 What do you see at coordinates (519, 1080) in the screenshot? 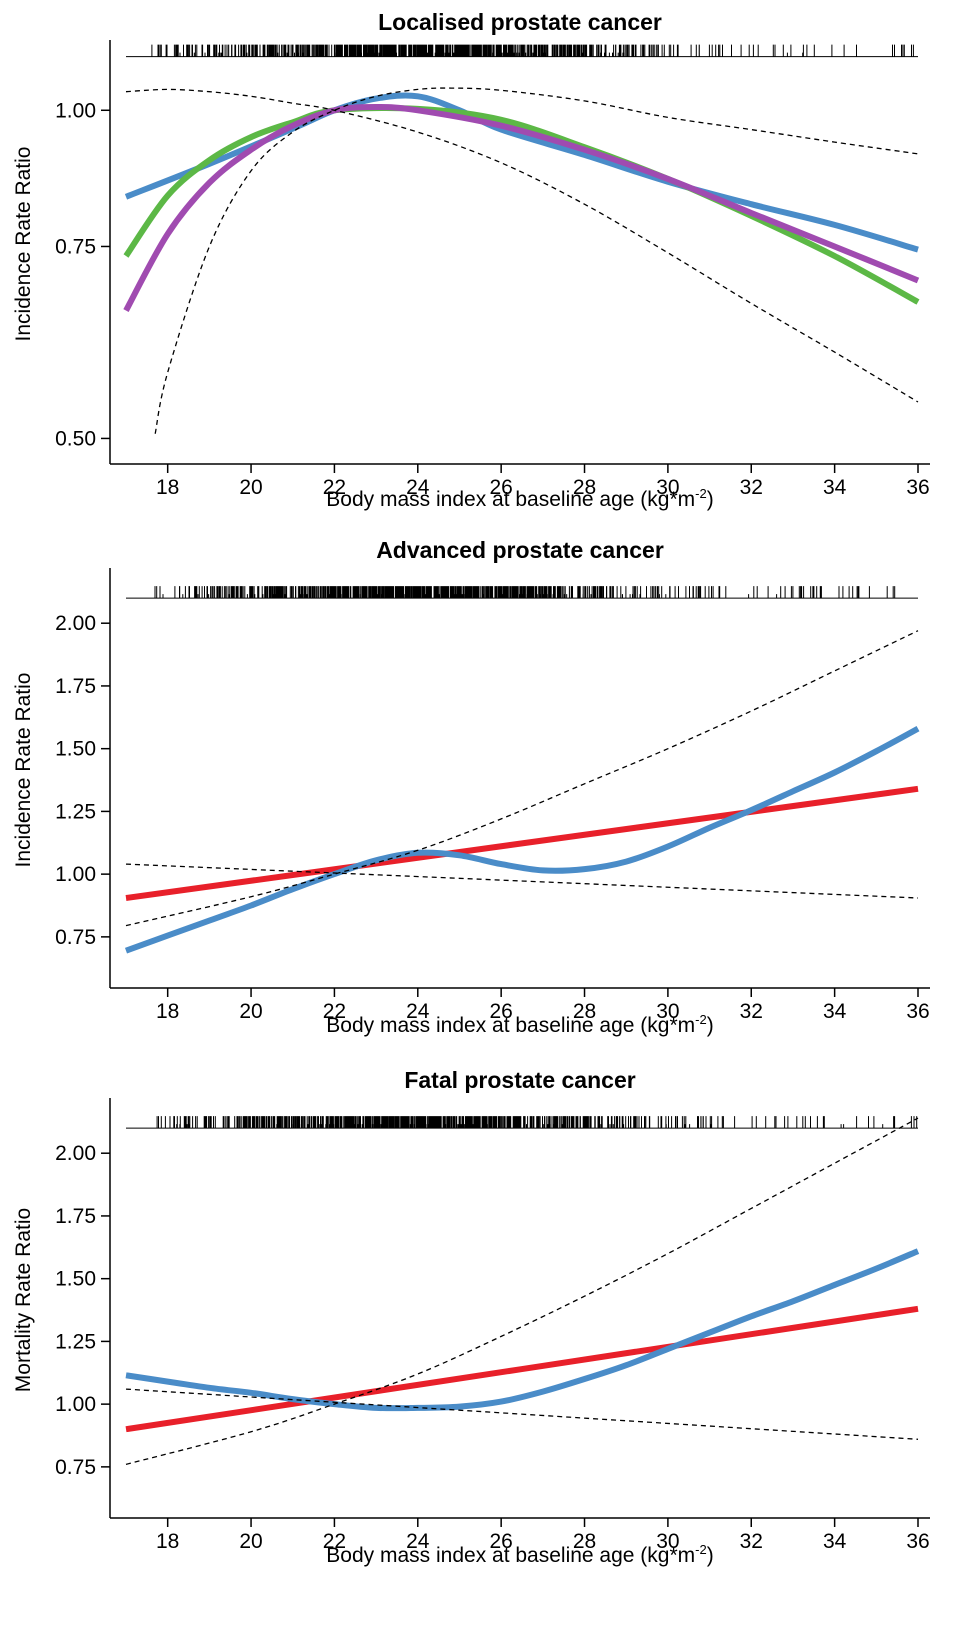
I see `chart-title: Fatal prostate cancer` at bounding box center [519, 1080].